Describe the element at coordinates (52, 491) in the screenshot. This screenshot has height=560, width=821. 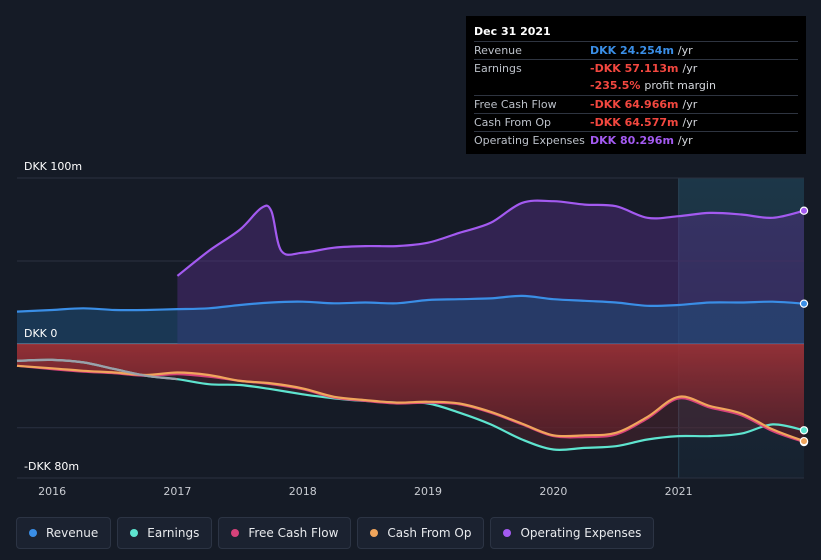
I see `x-tick-label: 2016` at that location.